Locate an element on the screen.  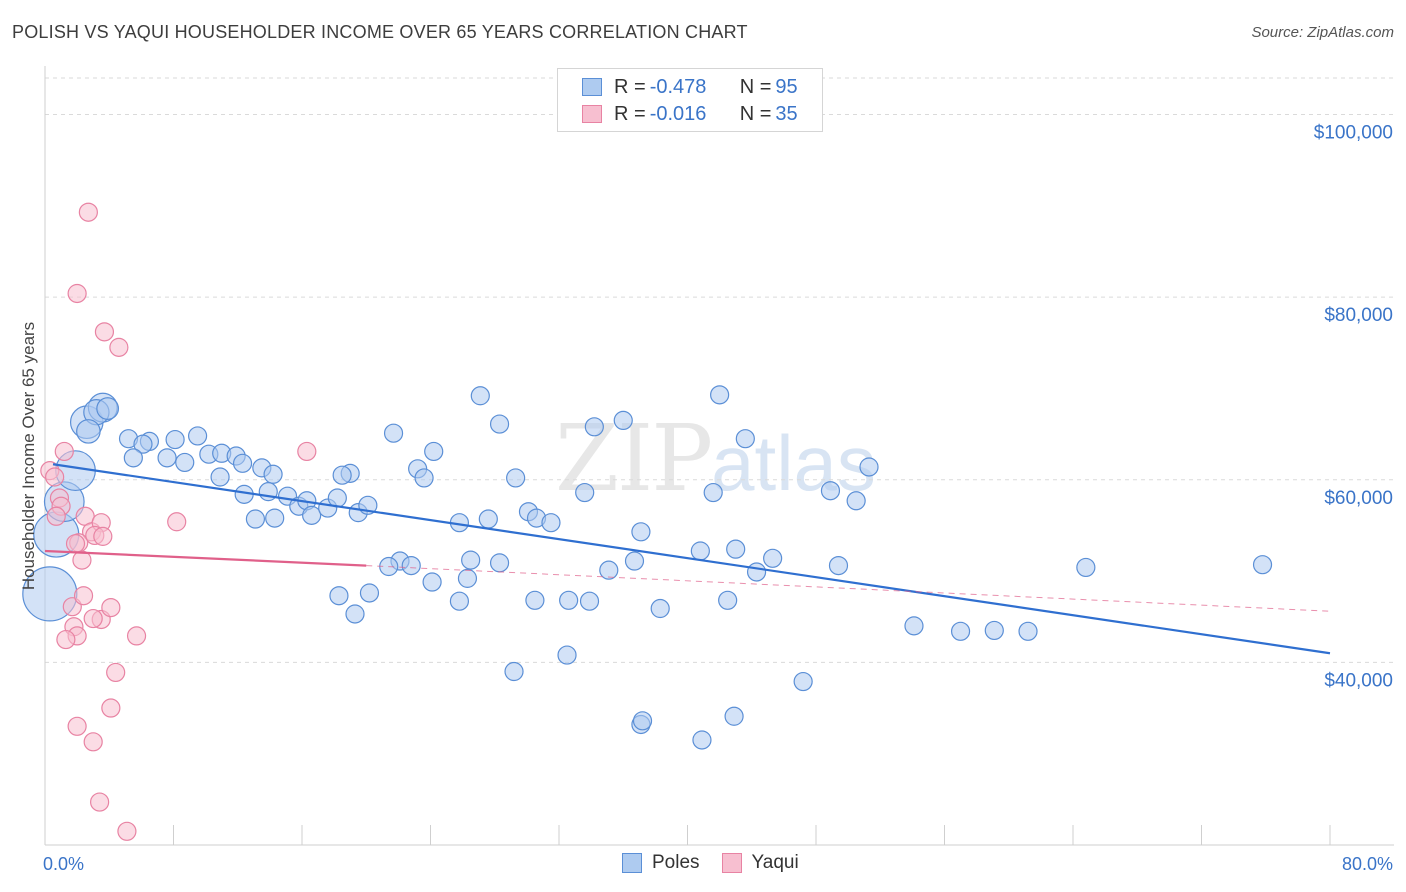
yaqui-swatch is located at coordinates (592, 114).